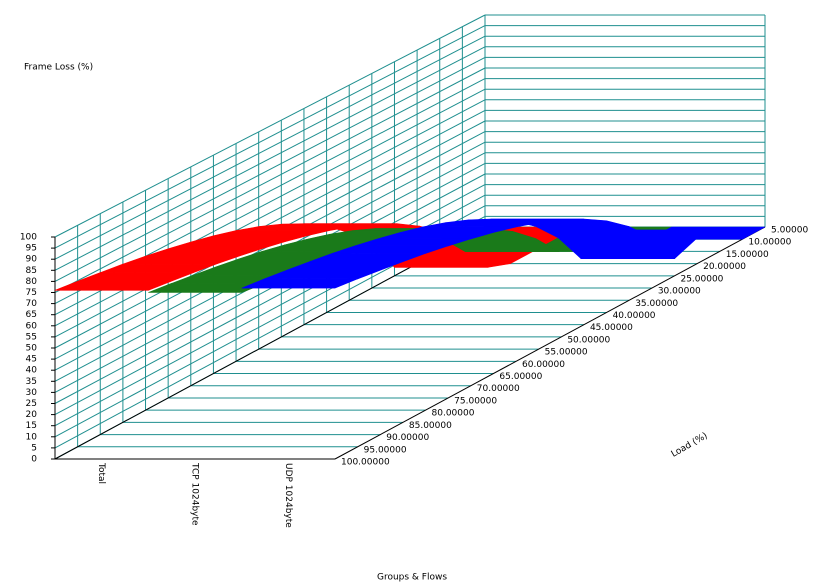 This screenshot has width=816, height=587. What do you see at coordinates (32, 349) in the screenshot?
I see `y-tick-label: 50` at bounding box center [32, 349].